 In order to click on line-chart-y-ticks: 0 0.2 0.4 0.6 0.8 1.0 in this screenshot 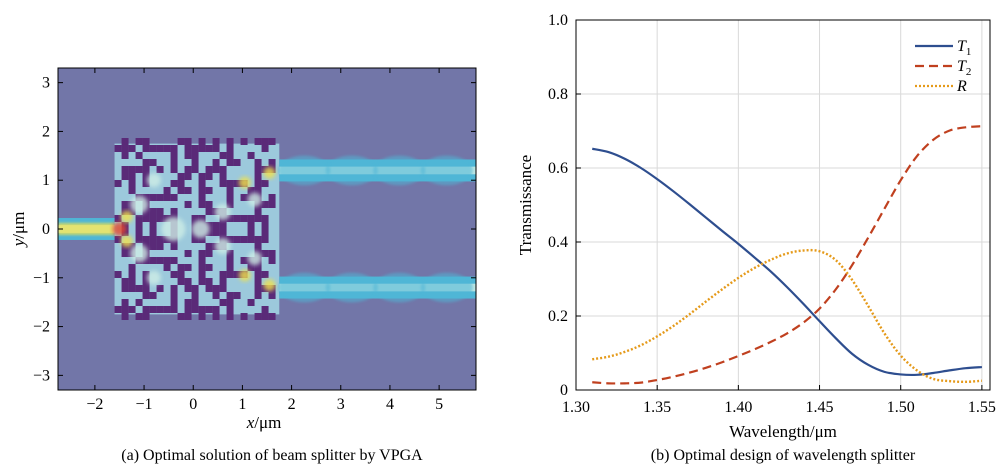, I will do `click(564, 205)`.